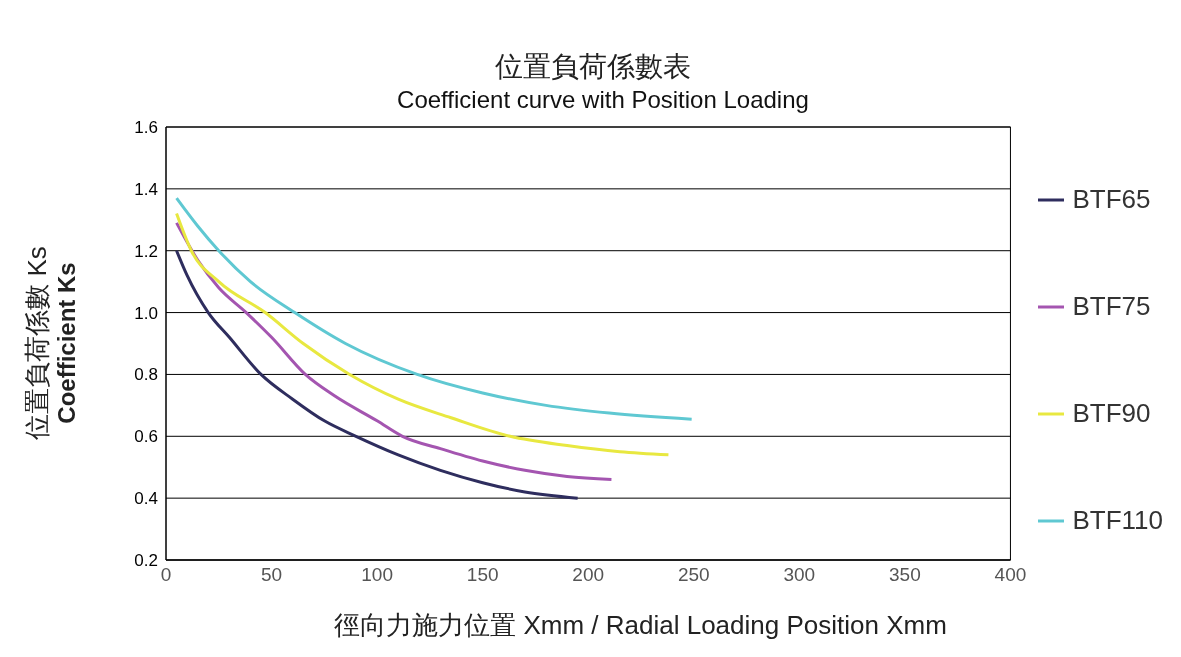 The height and width of the screenshot is (657, 1181). What do you see at coordinates (1010, 575) in the screenshot?
I see `x-tick-label: 400` at bounding box center [1010, 575].